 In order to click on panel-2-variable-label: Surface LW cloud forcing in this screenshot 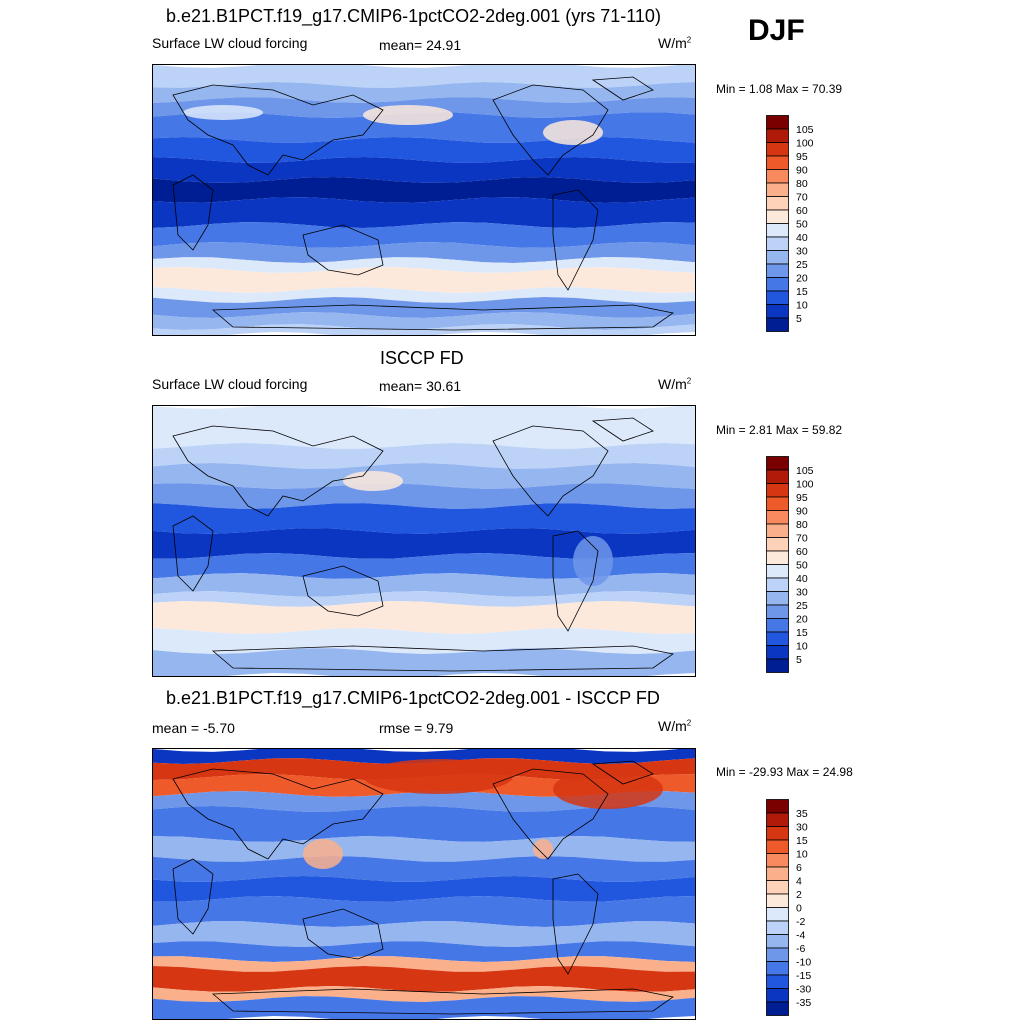, I will do `click(230, 384)`.